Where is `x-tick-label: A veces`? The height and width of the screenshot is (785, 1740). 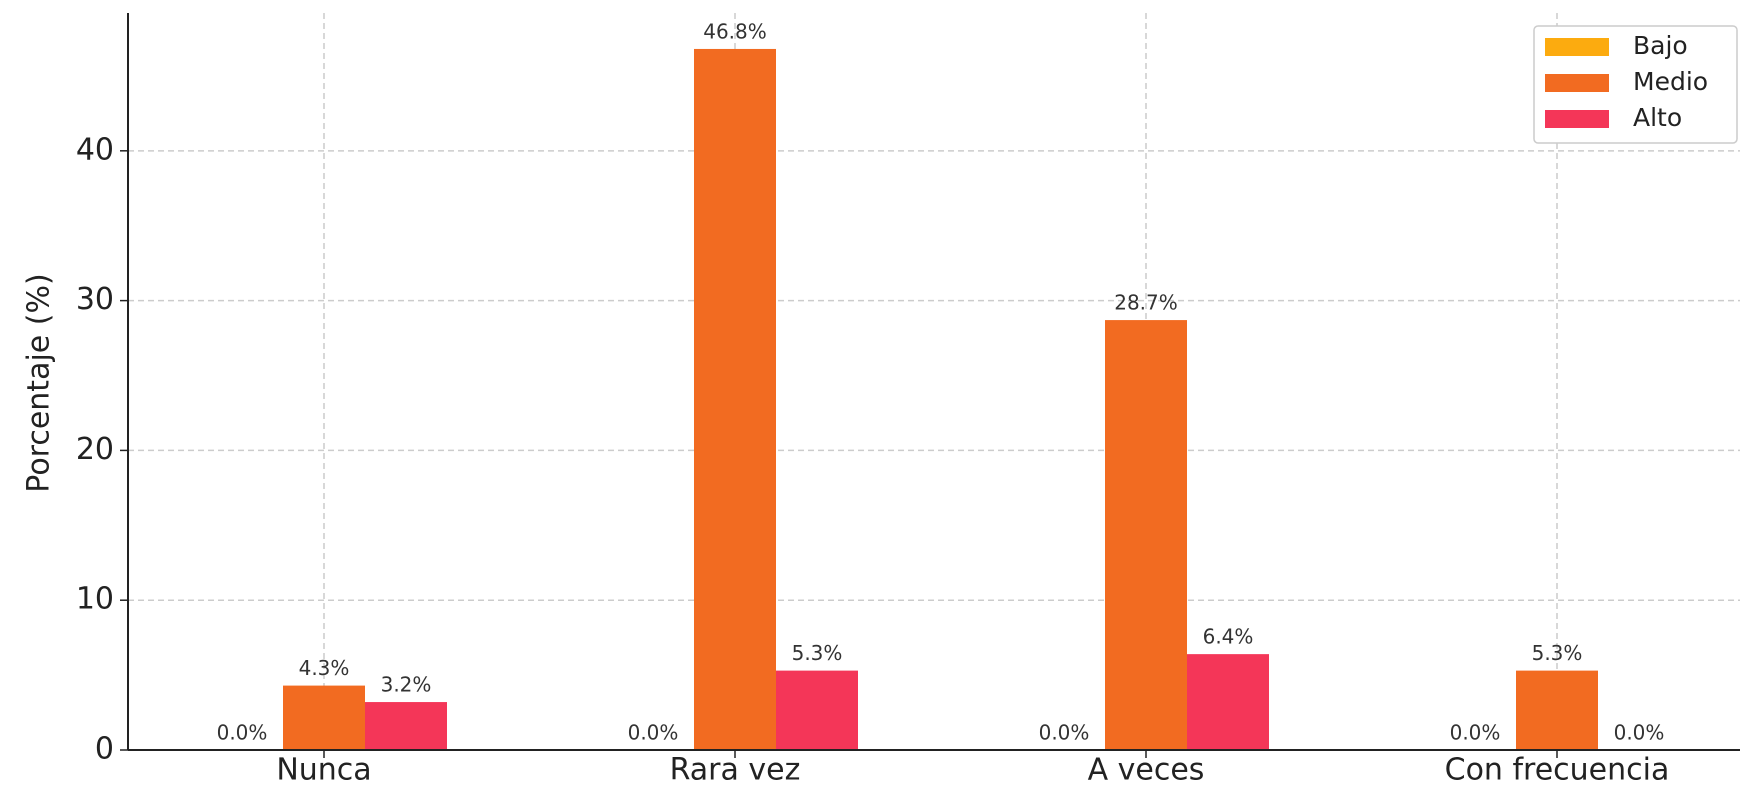
x-tick-label: A veces is located at coordinates (1146, 769).